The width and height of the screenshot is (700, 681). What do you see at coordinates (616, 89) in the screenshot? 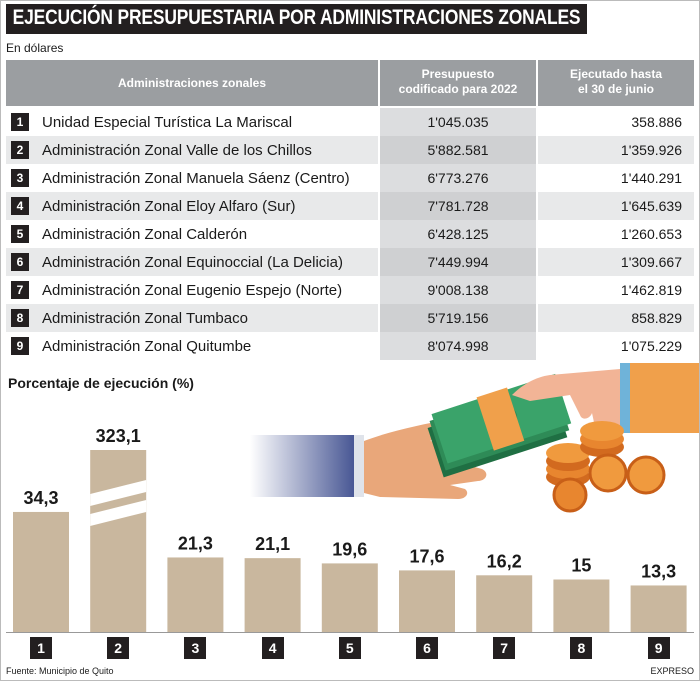
I see `column-header-executed-line2: el 30 de junio` at bounding box center [616, 89].